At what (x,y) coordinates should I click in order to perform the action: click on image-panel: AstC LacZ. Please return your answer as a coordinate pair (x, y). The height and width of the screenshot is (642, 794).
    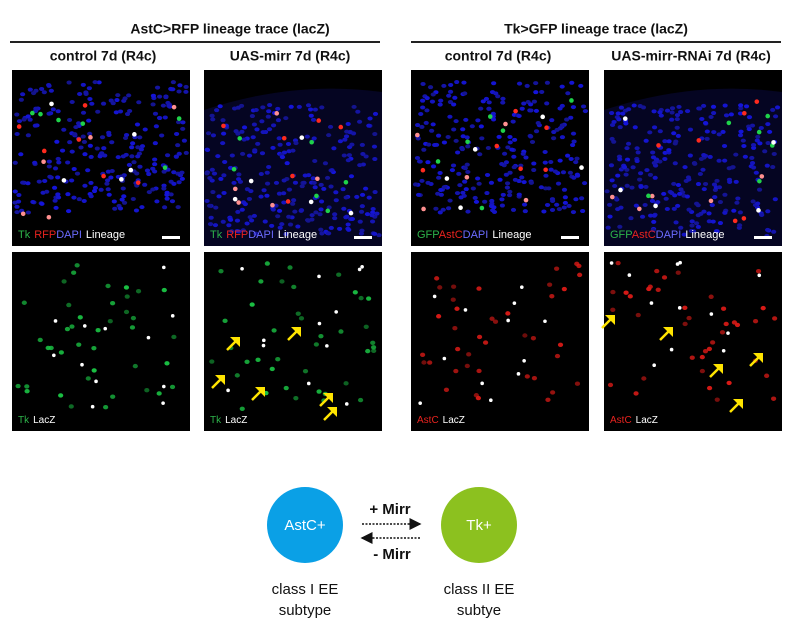
    Looking at the image, I should click on (693, 341).